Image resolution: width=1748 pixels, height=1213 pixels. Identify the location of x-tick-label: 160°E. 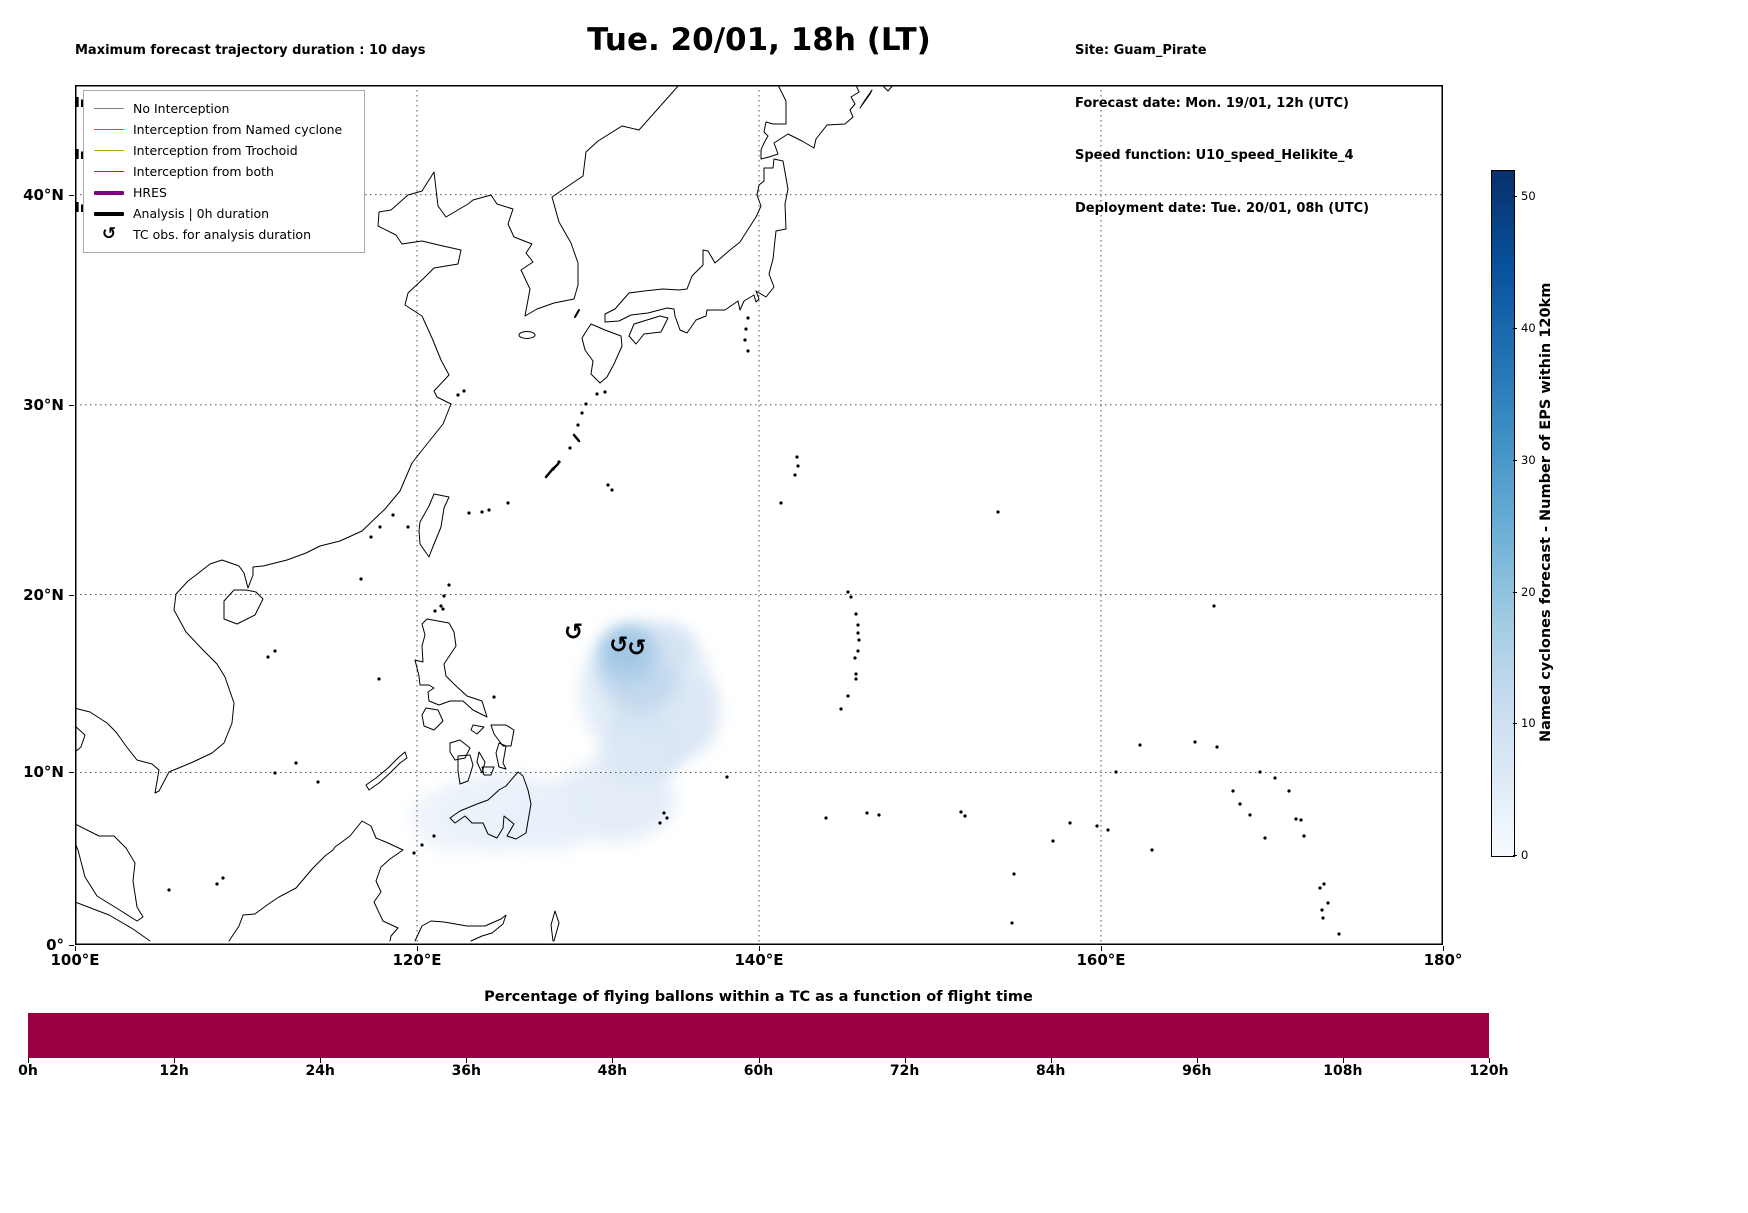
(1101, 960).